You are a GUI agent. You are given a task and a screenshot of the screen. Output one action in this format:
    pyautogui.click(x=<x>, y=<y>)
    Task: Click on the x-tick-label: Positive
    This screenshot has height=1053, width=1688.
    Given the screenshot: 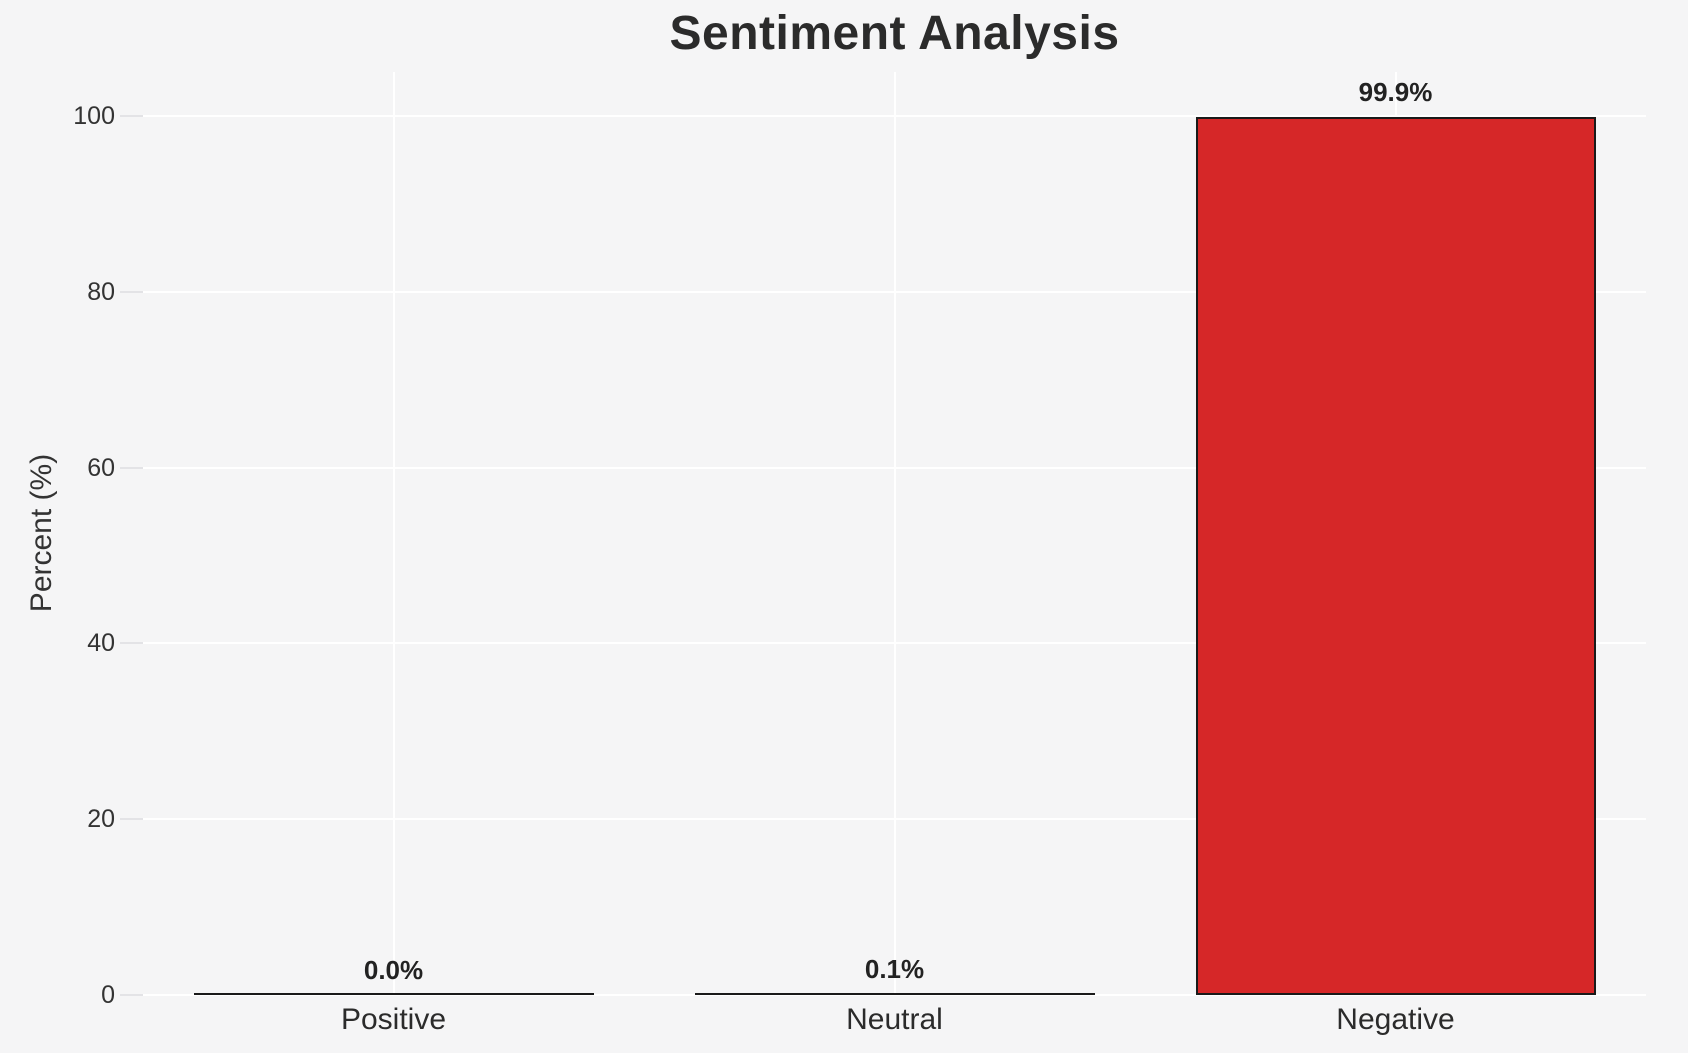 What is the action you would take?
    pyautogui.click(x=393, y=1019)
    